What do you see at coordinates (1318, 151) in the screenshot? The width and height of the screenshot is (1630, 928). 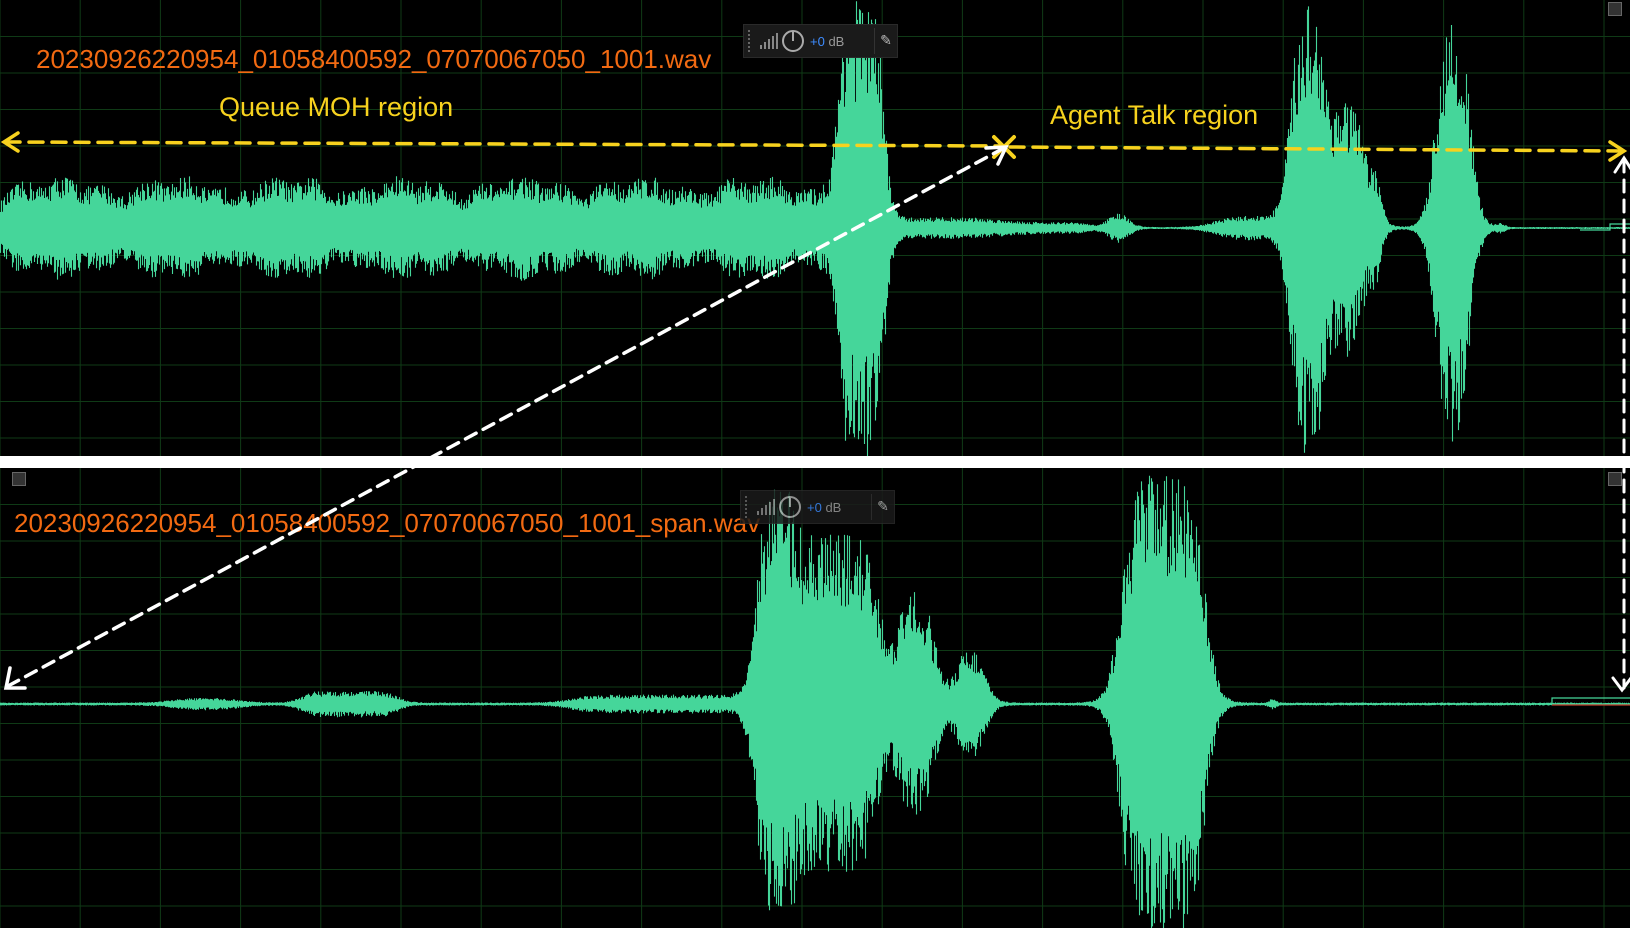 I see `agent-region-arrow` at bounding box center [1318, 151].